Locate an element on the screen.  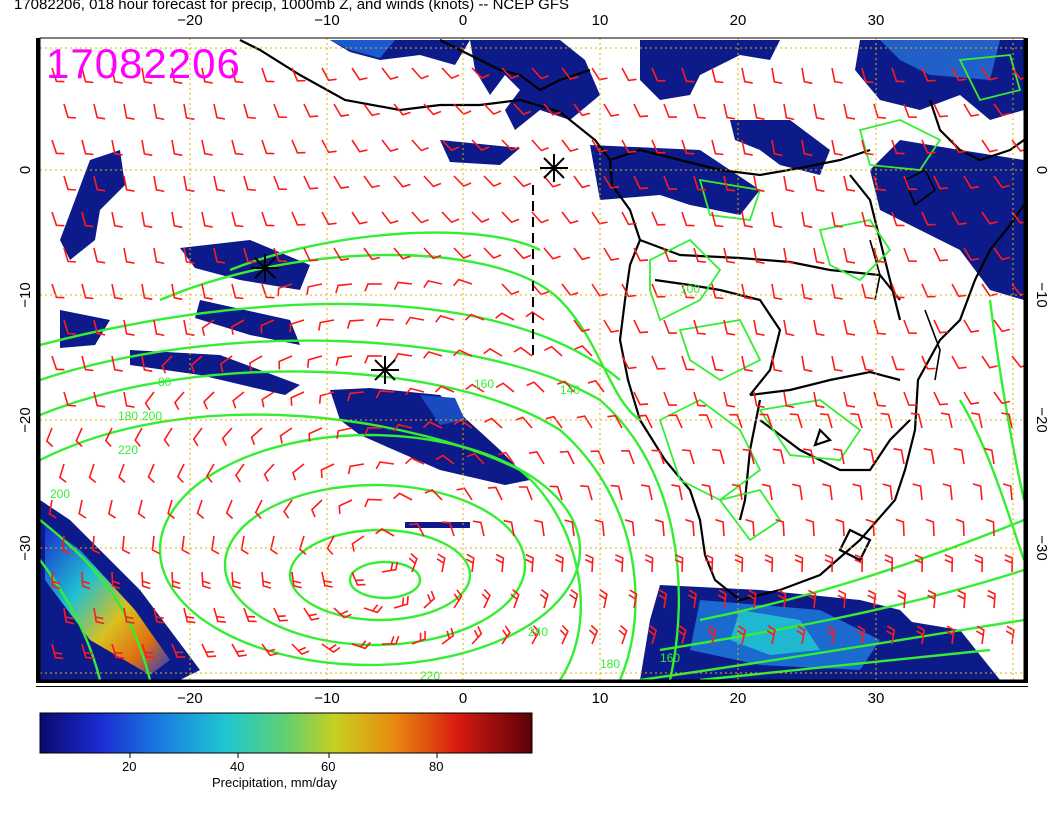
lat-ticks-right: 0 −10 −20 −30 is located at coordinates (1041, 363).